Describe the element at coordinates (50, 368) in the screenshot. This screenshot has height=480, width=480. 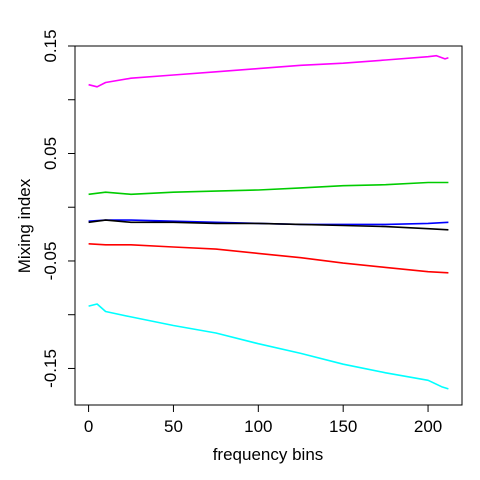
I see `y-tick-label: -0.15` at that location.